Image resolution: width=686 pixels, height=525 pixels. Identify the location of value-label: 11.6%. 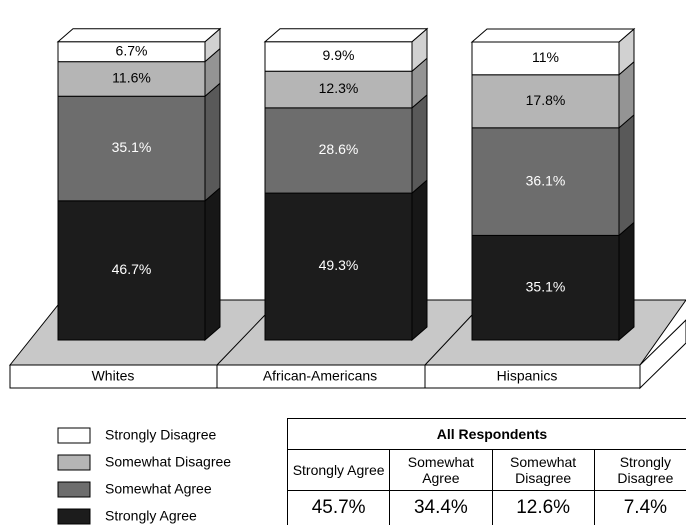
(131, 78).